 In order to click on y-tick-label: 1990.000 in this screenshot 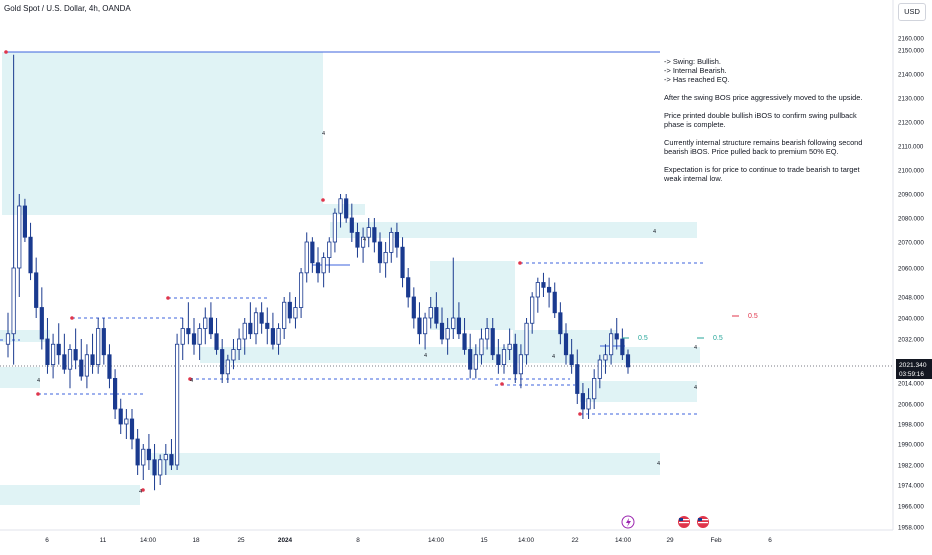, I will do `click(911, 445)`.